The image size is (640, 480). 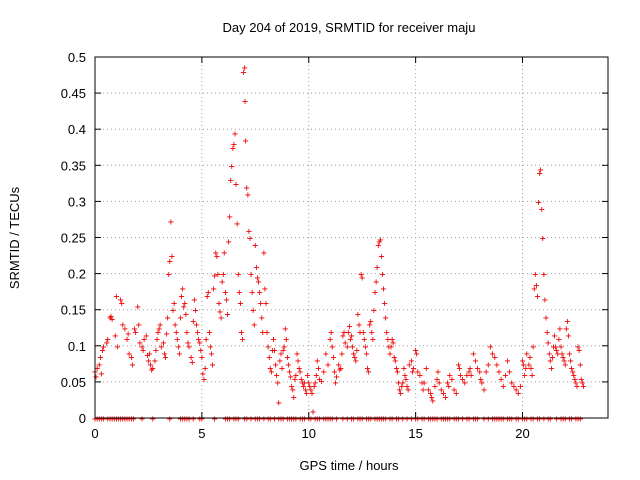 I want to click on x-tick-label: 10, so click(x=309, y=433).